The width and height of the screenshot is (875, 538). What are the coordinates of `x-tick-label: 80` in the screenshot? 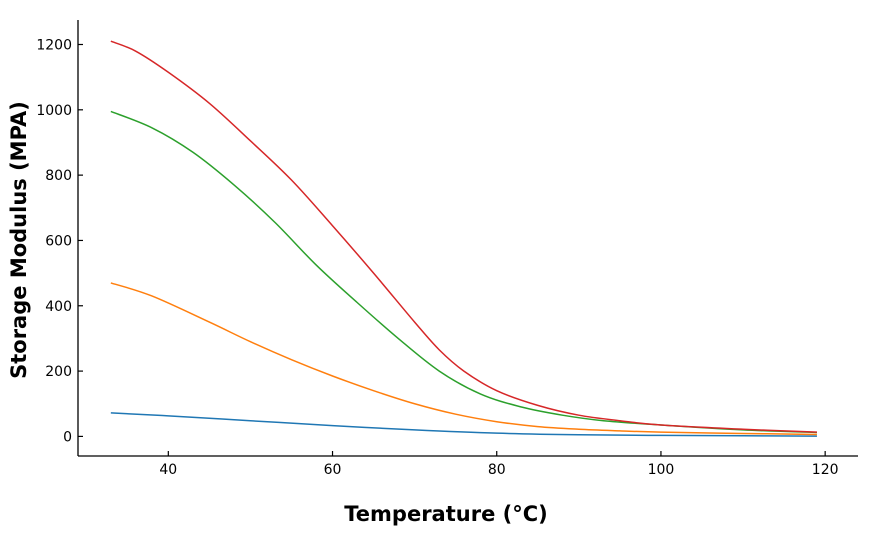 It's located at (497, 470).